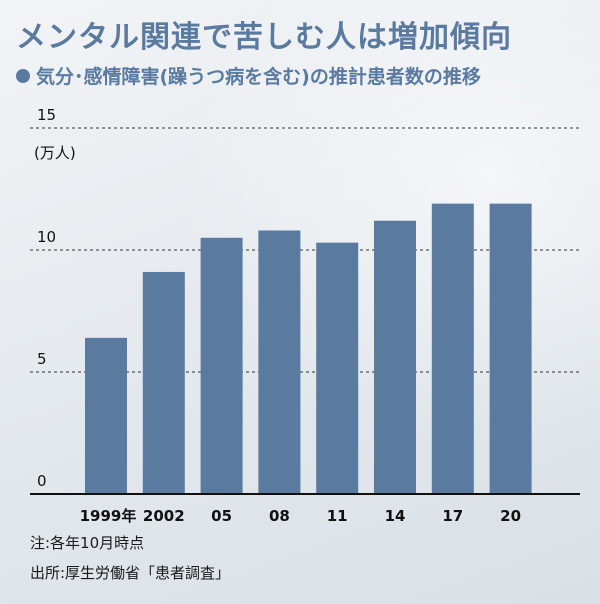  Describe the element at coordinates (279, 516) in the screenshot. I see `x-tick-label-3: 08` at that location.